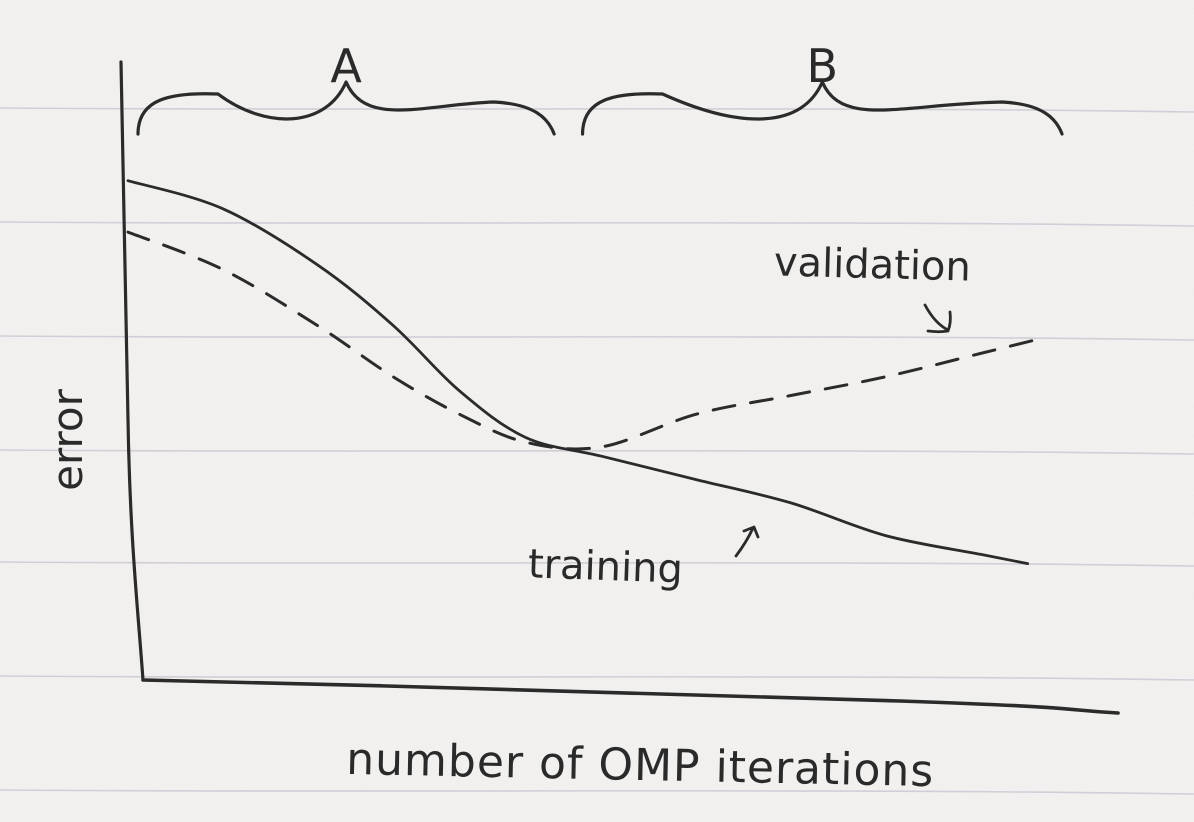 The image size is (1194, 822). I want to click on region-a: A, so click(346, 87).